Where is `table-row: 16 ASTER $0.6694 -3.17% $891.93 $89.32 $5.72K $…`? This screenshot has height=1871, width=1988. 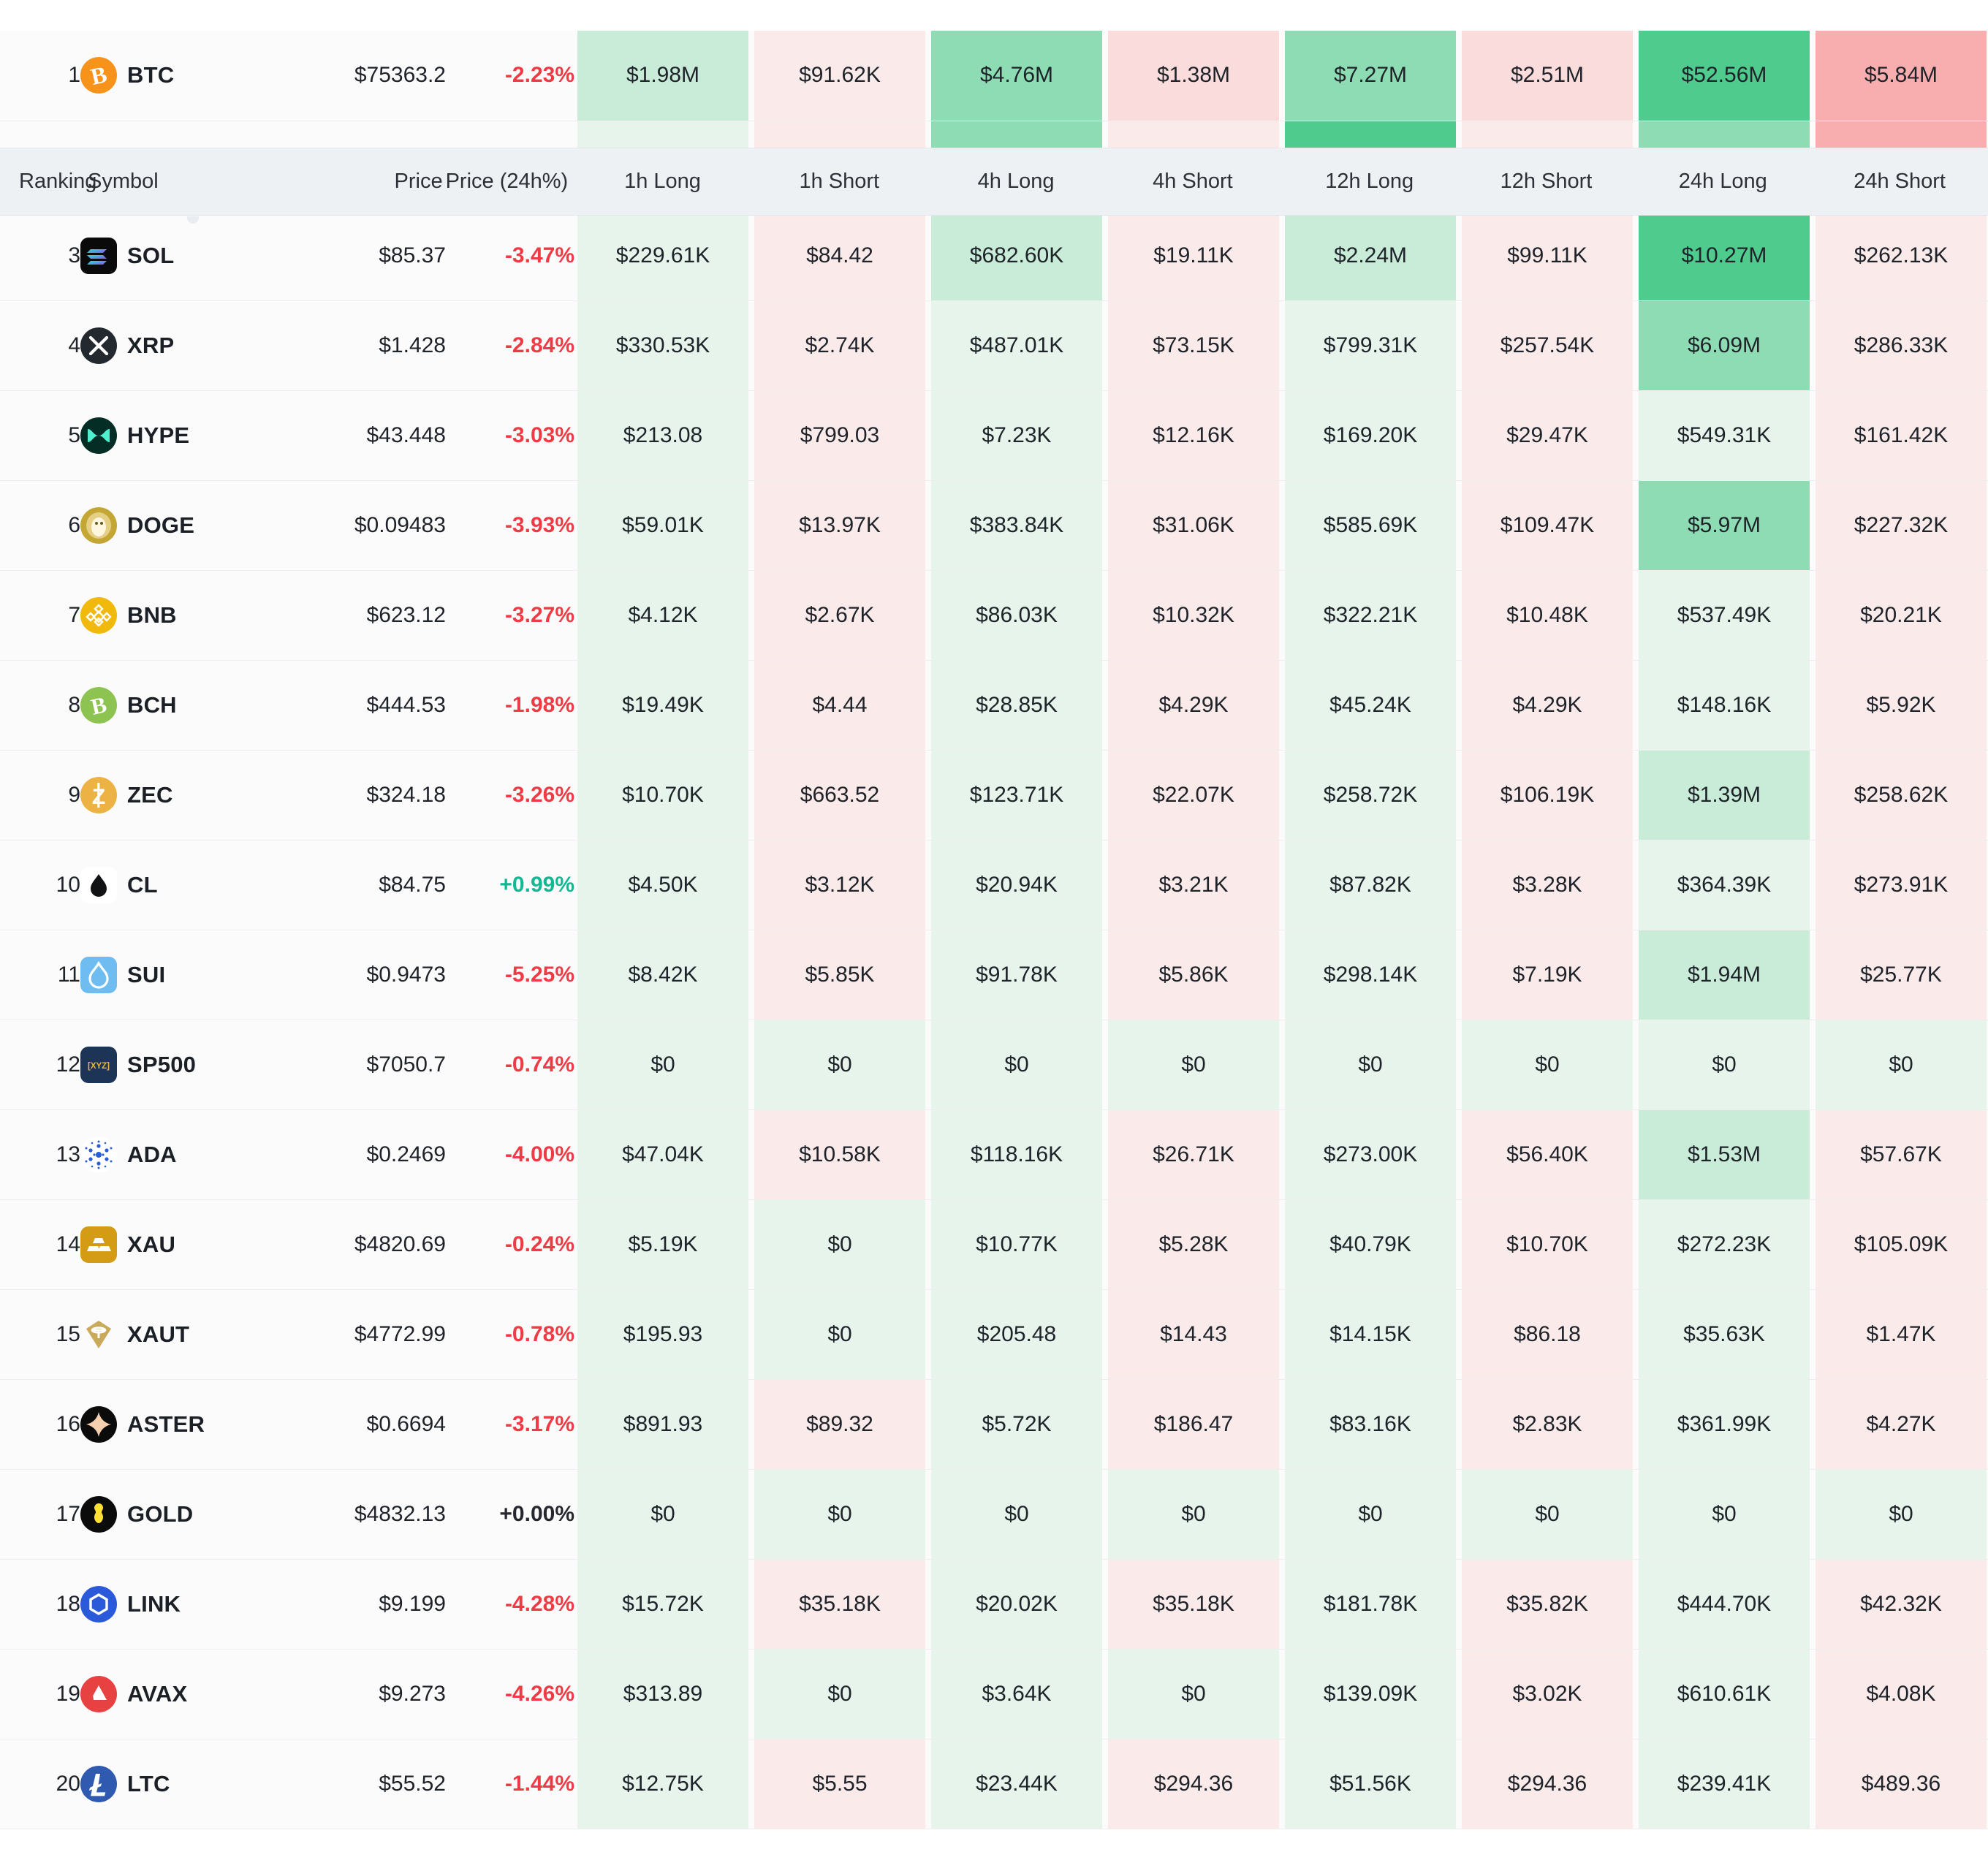
table-row: 16 ASTER $0.6694 -3.17% $891.93 $89.32 $5.72K $… is located at coordinates (994, 1424).